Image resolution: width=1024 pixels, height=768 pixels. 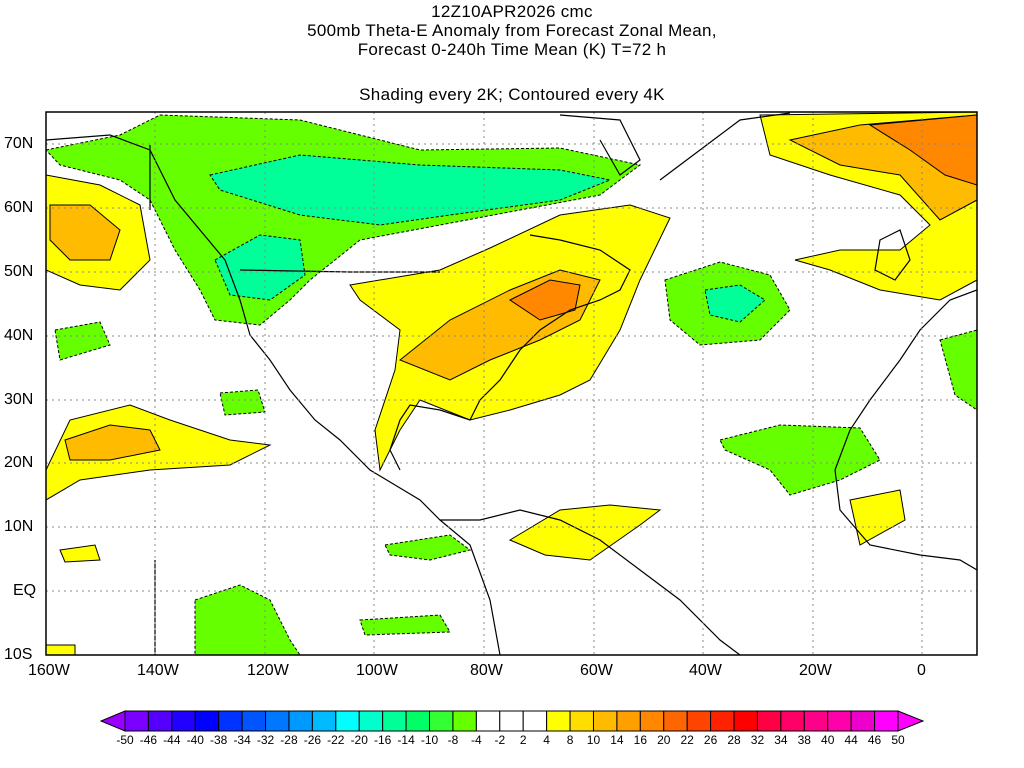 What do you see at coordinates (705, 670) in the screenshot?
I see `lon-label: 40W` at bounding box center [705, 670].